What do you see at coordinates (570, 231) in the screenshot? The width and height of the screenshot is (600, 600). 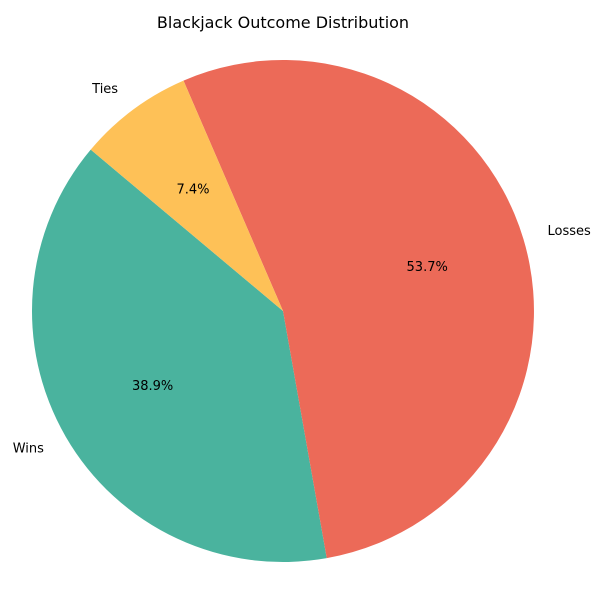 I see `slice-label-losses: Losses` at bounding box center [570, 231].